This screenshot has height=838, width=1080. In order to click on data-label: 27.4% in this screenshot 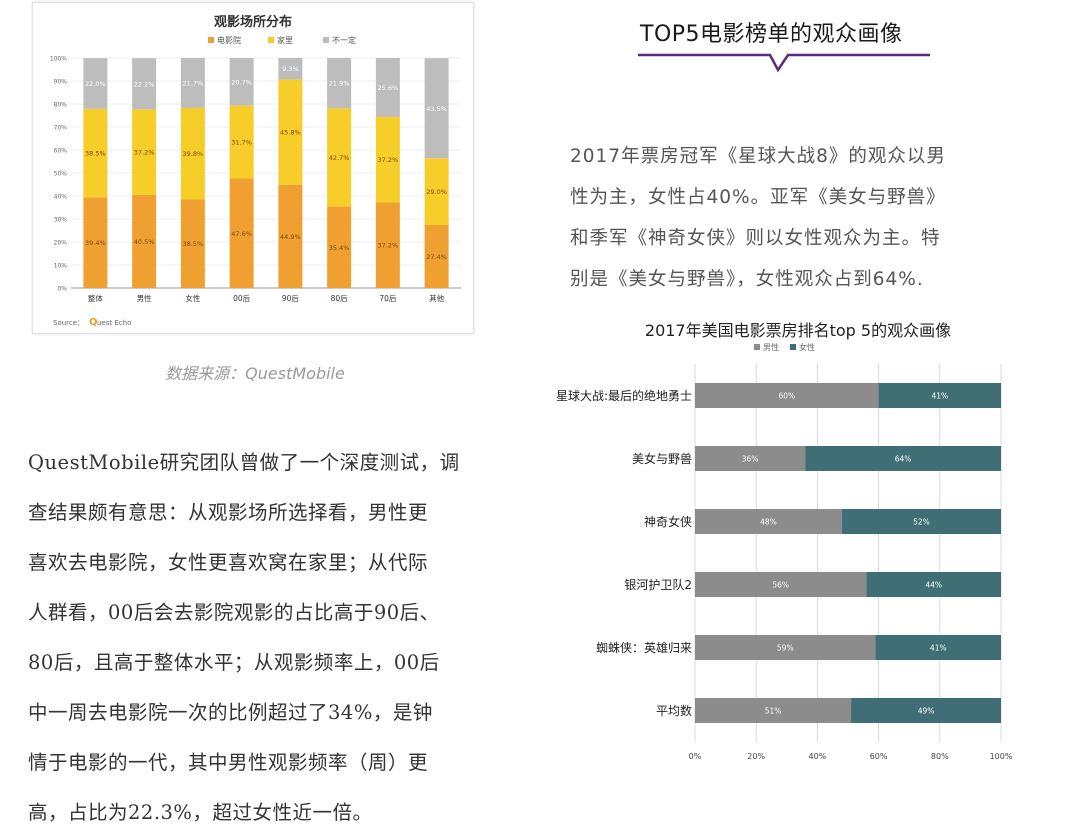, I will do `click(436, 257)`.